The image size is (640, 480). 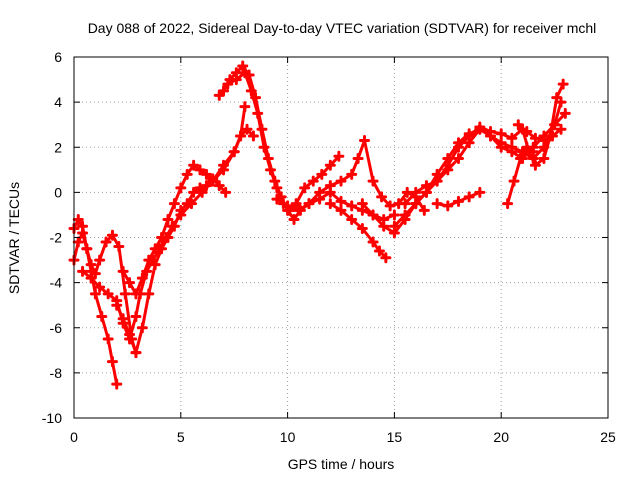 What do you see at coordinates (58, 192) in the screenshot?
I see `y-tick-label: 0` at bounding box center [58, 192].